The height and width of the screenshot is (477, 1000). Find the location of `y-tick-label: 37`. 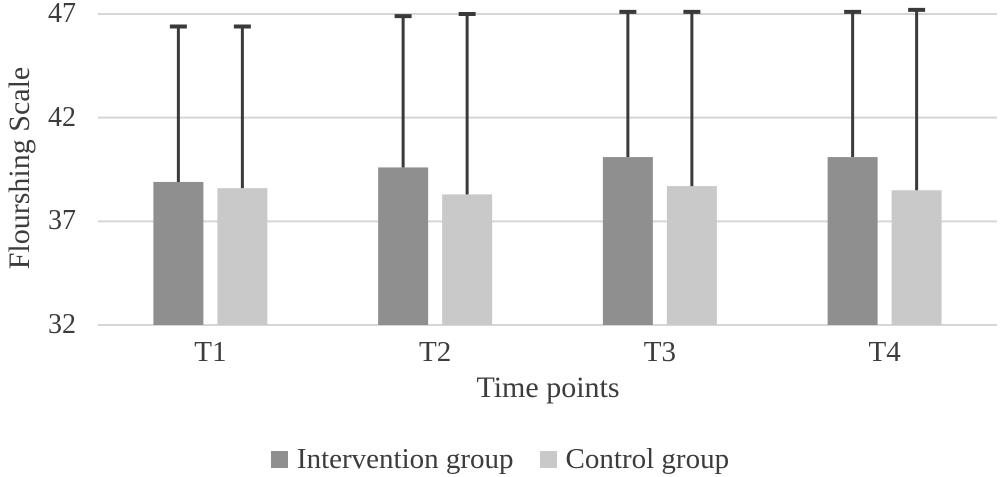

y-tick-label: 37 is located at coordinates (62, 221).